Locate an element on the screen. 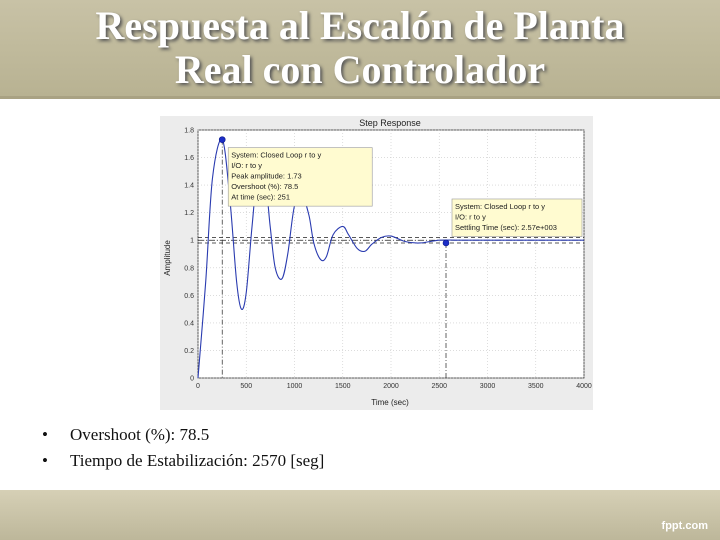 Image resolution: width=720 pixels, height=540 pixels. x-tick-label: 4000 is located at coordinates (584, 386).